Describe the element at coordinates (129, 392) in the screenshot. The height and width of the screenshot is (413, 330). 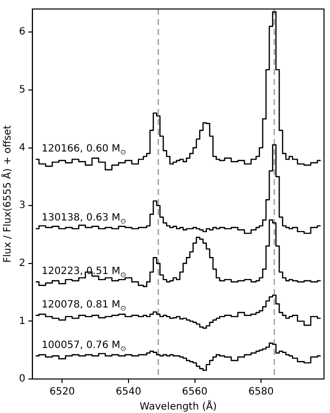
I see `x-tick-label: 6540` at that location.